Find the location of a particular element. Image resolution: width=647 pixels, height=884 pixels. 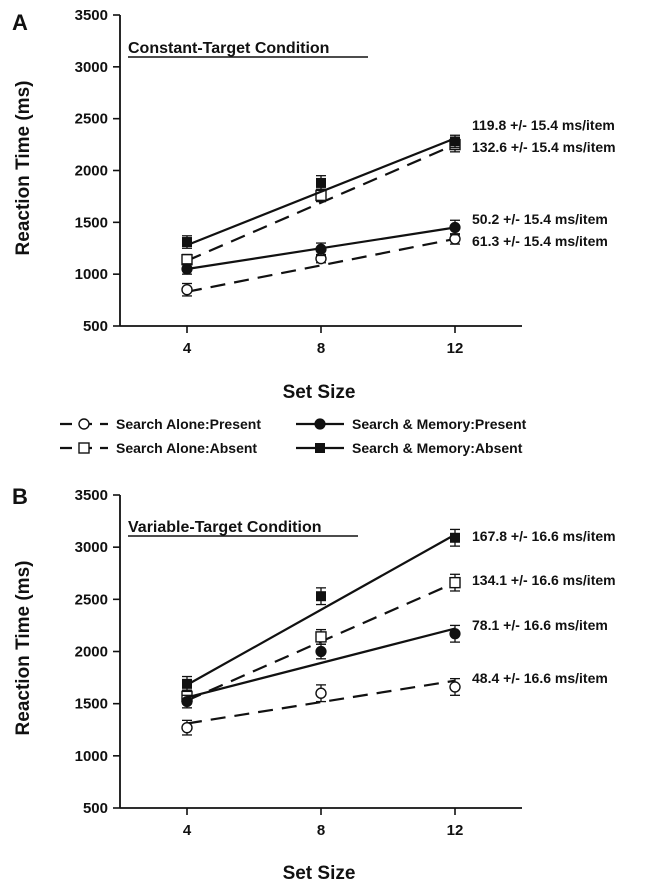

legend-label: Search Alone:Present is located at coordinates (188, 424).